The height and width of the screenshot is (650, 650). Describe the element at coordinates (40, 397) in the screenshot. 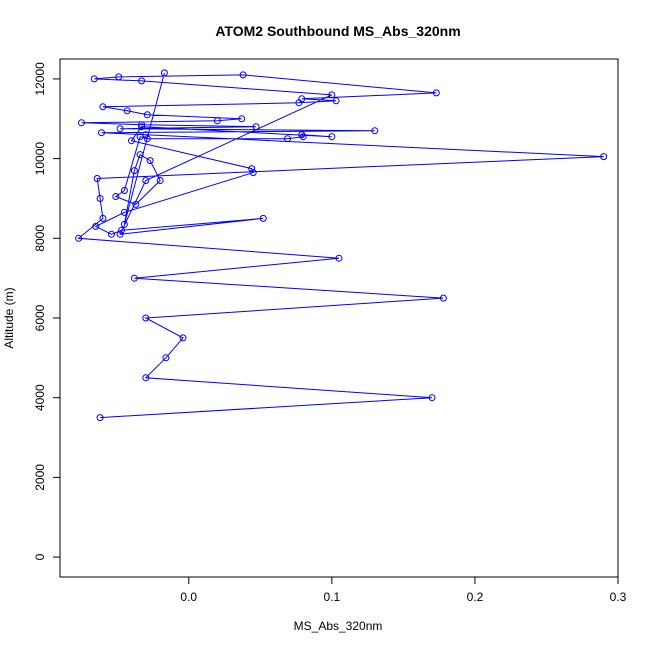

I see `y-tick-label: 4000` at that location.